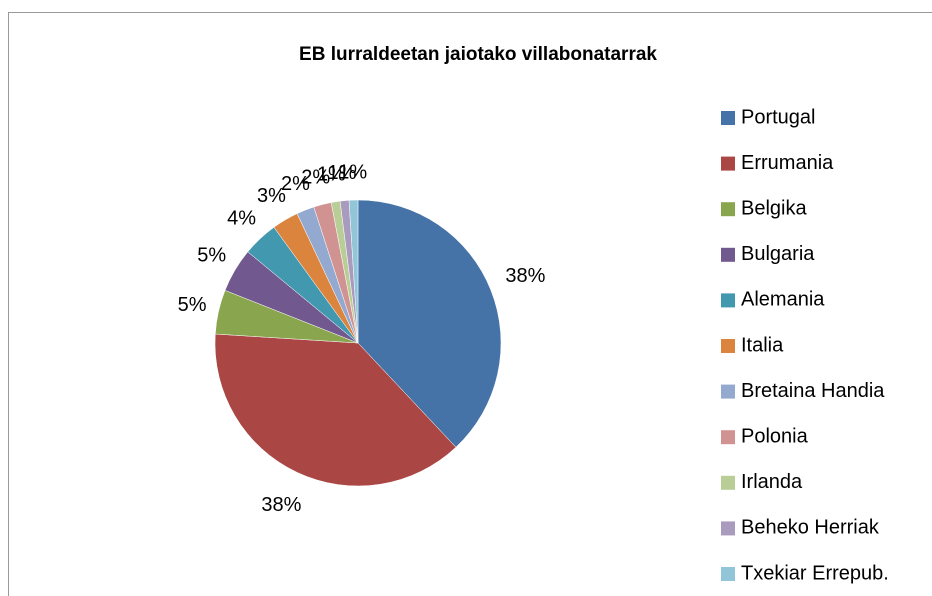 The image size is (932, 596). Describe the element at coordinates (241, 218) in the screenshot. I see `data-label: 4%` at that location.